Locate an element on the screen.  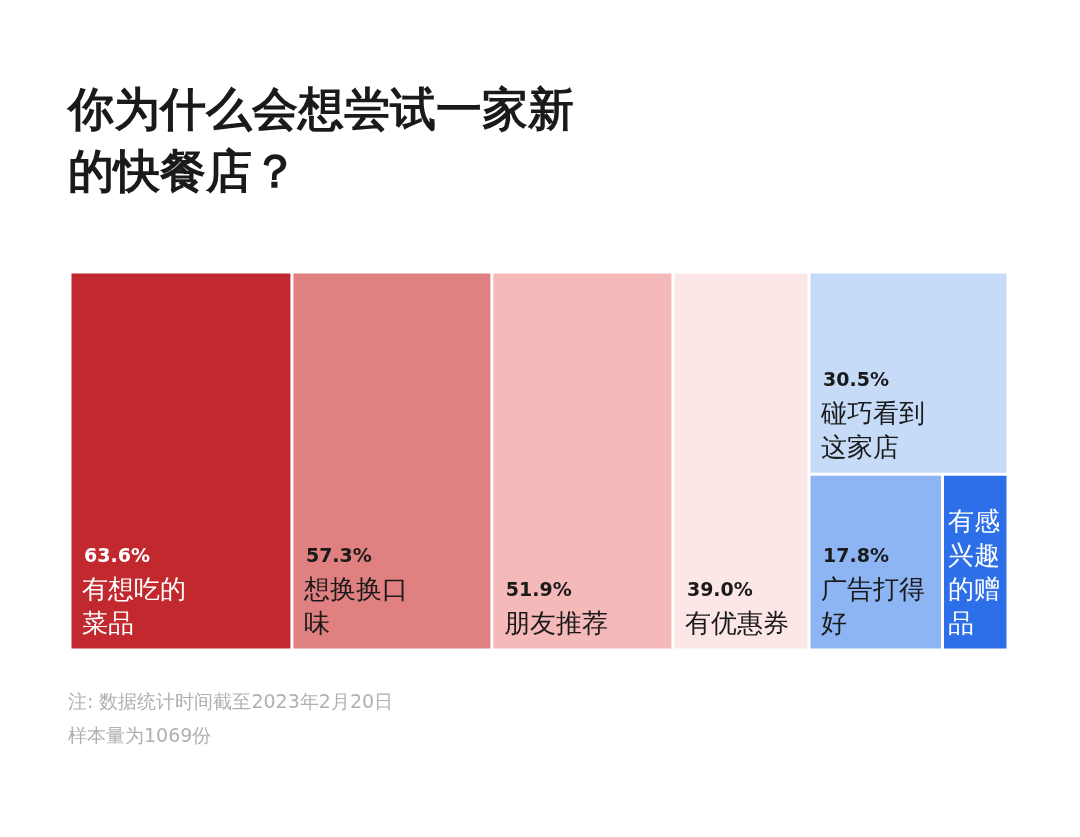
data-label: 39.0% is located at coordinates (719, 589).